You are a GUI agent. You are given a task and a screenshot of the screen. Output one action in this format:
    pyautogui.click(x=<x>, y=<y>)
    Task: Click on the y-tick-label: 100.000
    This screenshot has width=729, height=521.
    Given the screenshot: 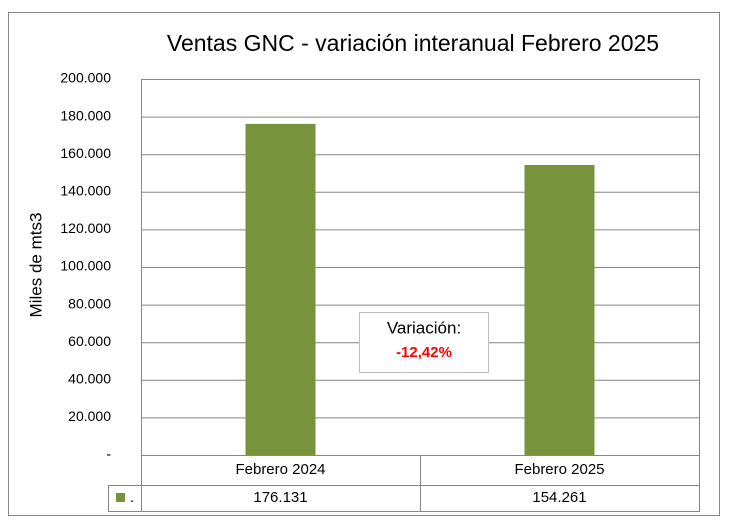 What is the action you would take?
    pyautogui.click(x=85, y=266)
    